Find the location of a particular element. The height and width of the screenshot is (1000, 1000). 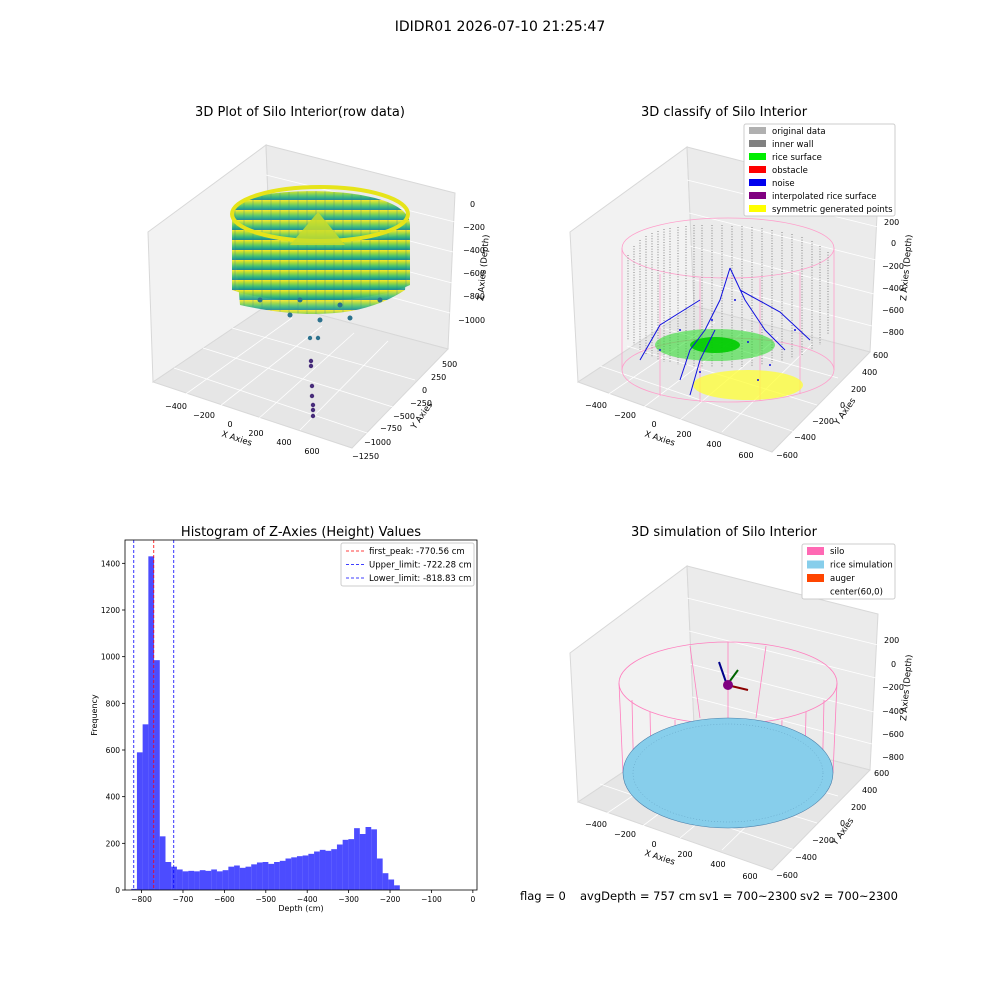

simulation-z-label: Z Axies (Depth) is located at coordinates (907, 687).